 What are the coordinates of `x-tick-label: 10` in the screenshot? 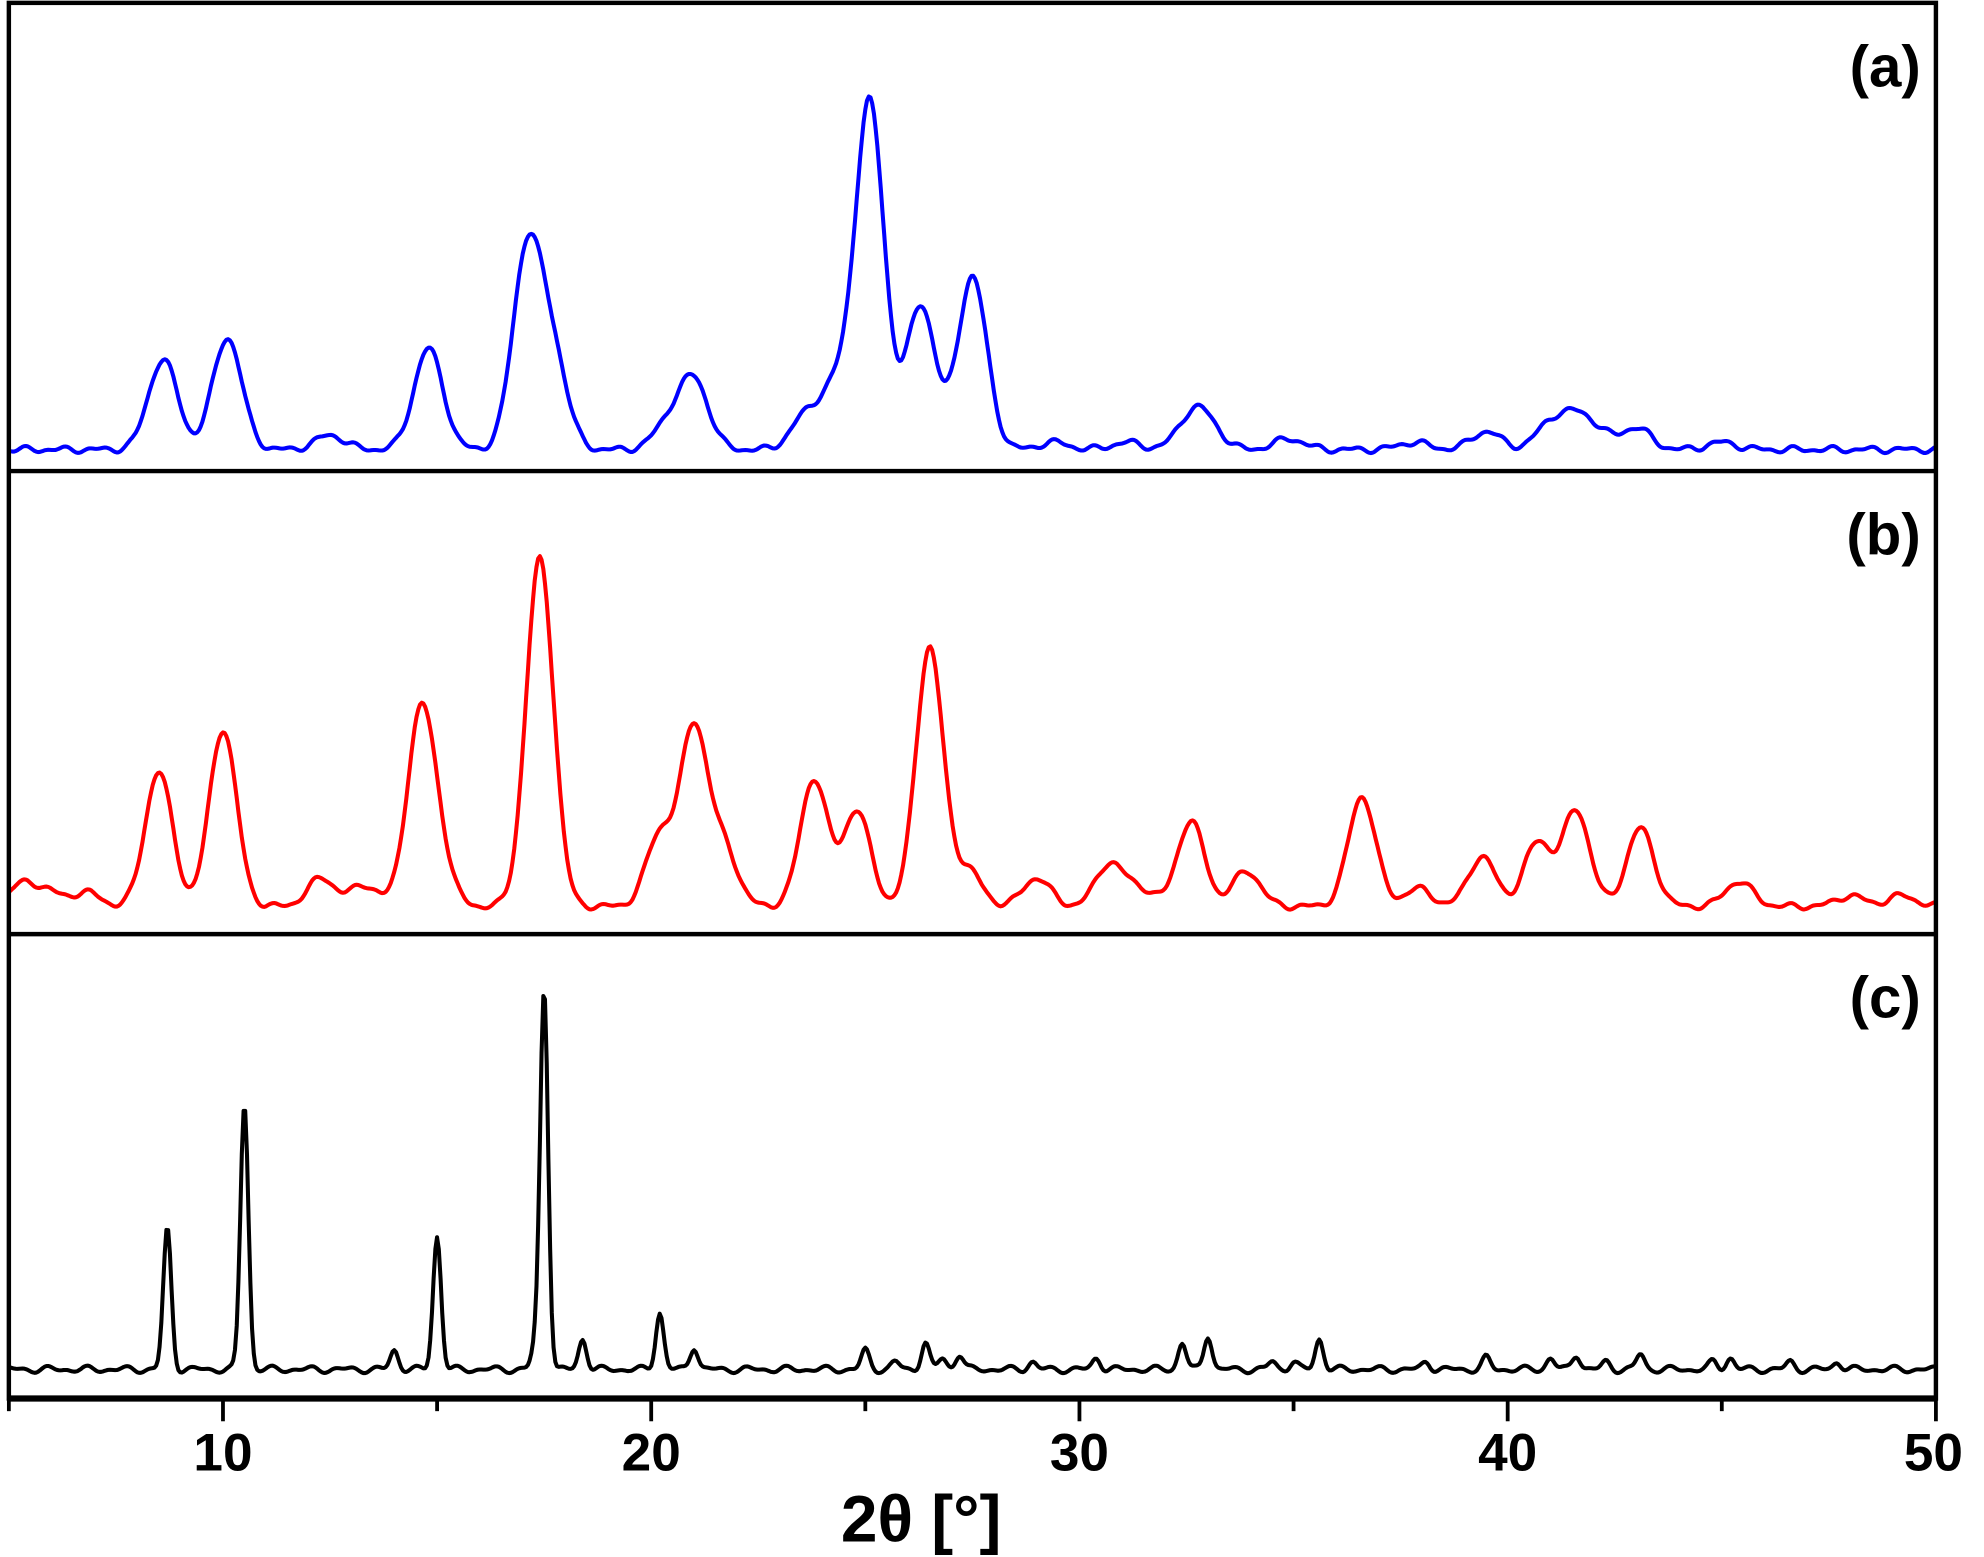 It's located at (222, 1453).